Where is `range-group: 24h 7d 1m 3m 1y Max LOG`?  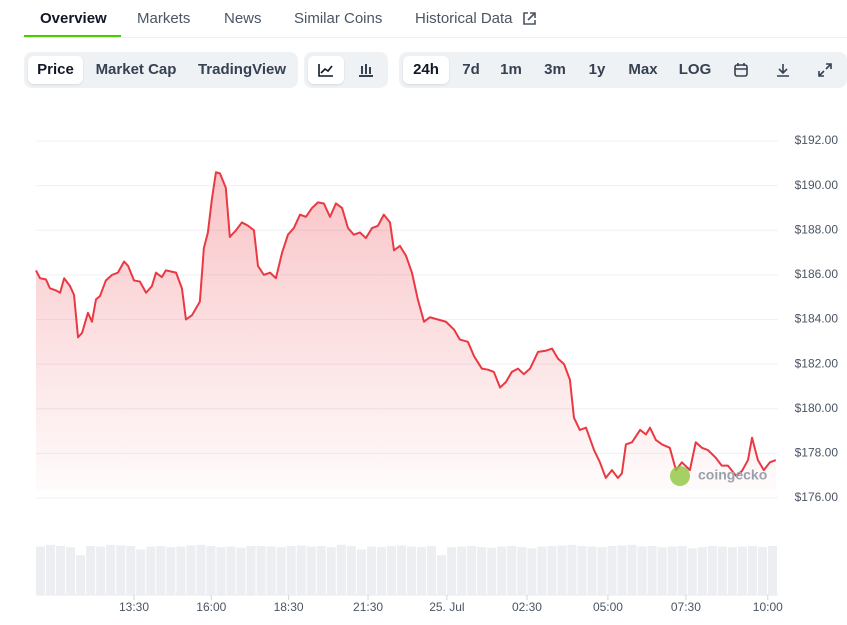
range-group: 24h 7d 1m 3m 1y Max LOG is located at coordinates (623, 70).